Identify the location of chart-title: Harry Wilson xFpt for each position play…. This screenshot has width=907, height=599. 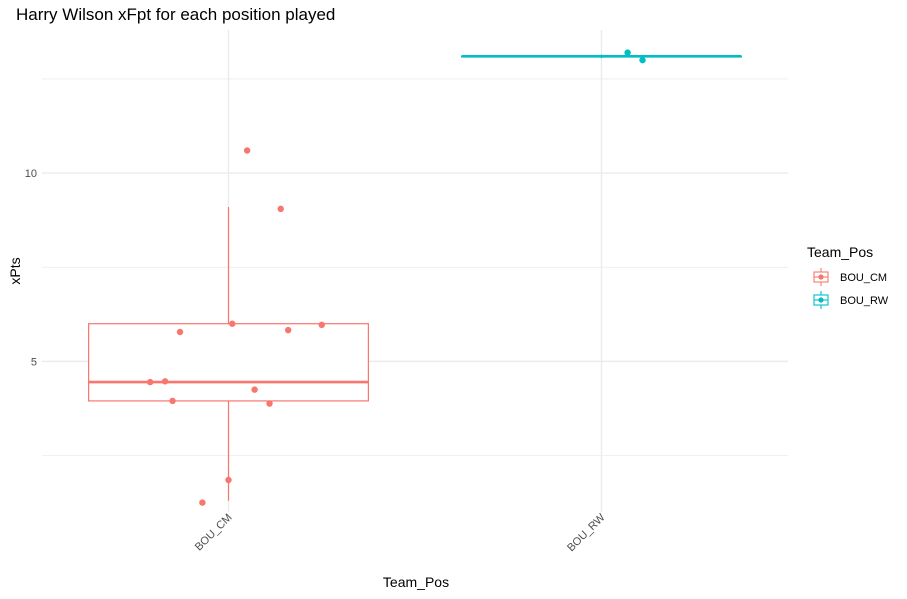
(175, 14).